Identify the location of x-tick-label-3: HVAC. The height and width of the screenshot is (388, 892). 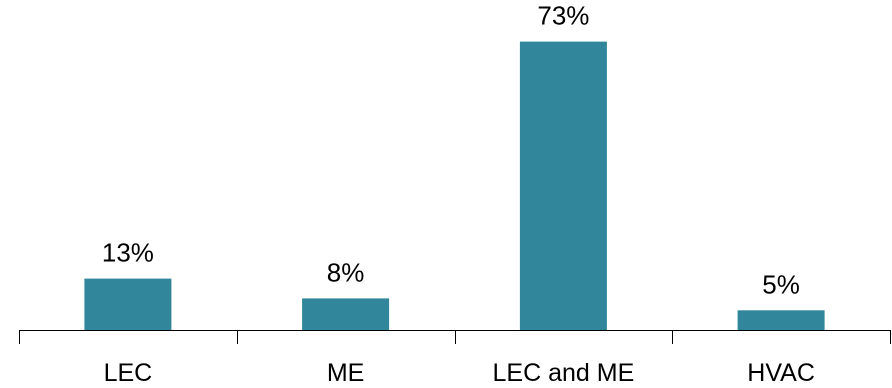
(781, 373).